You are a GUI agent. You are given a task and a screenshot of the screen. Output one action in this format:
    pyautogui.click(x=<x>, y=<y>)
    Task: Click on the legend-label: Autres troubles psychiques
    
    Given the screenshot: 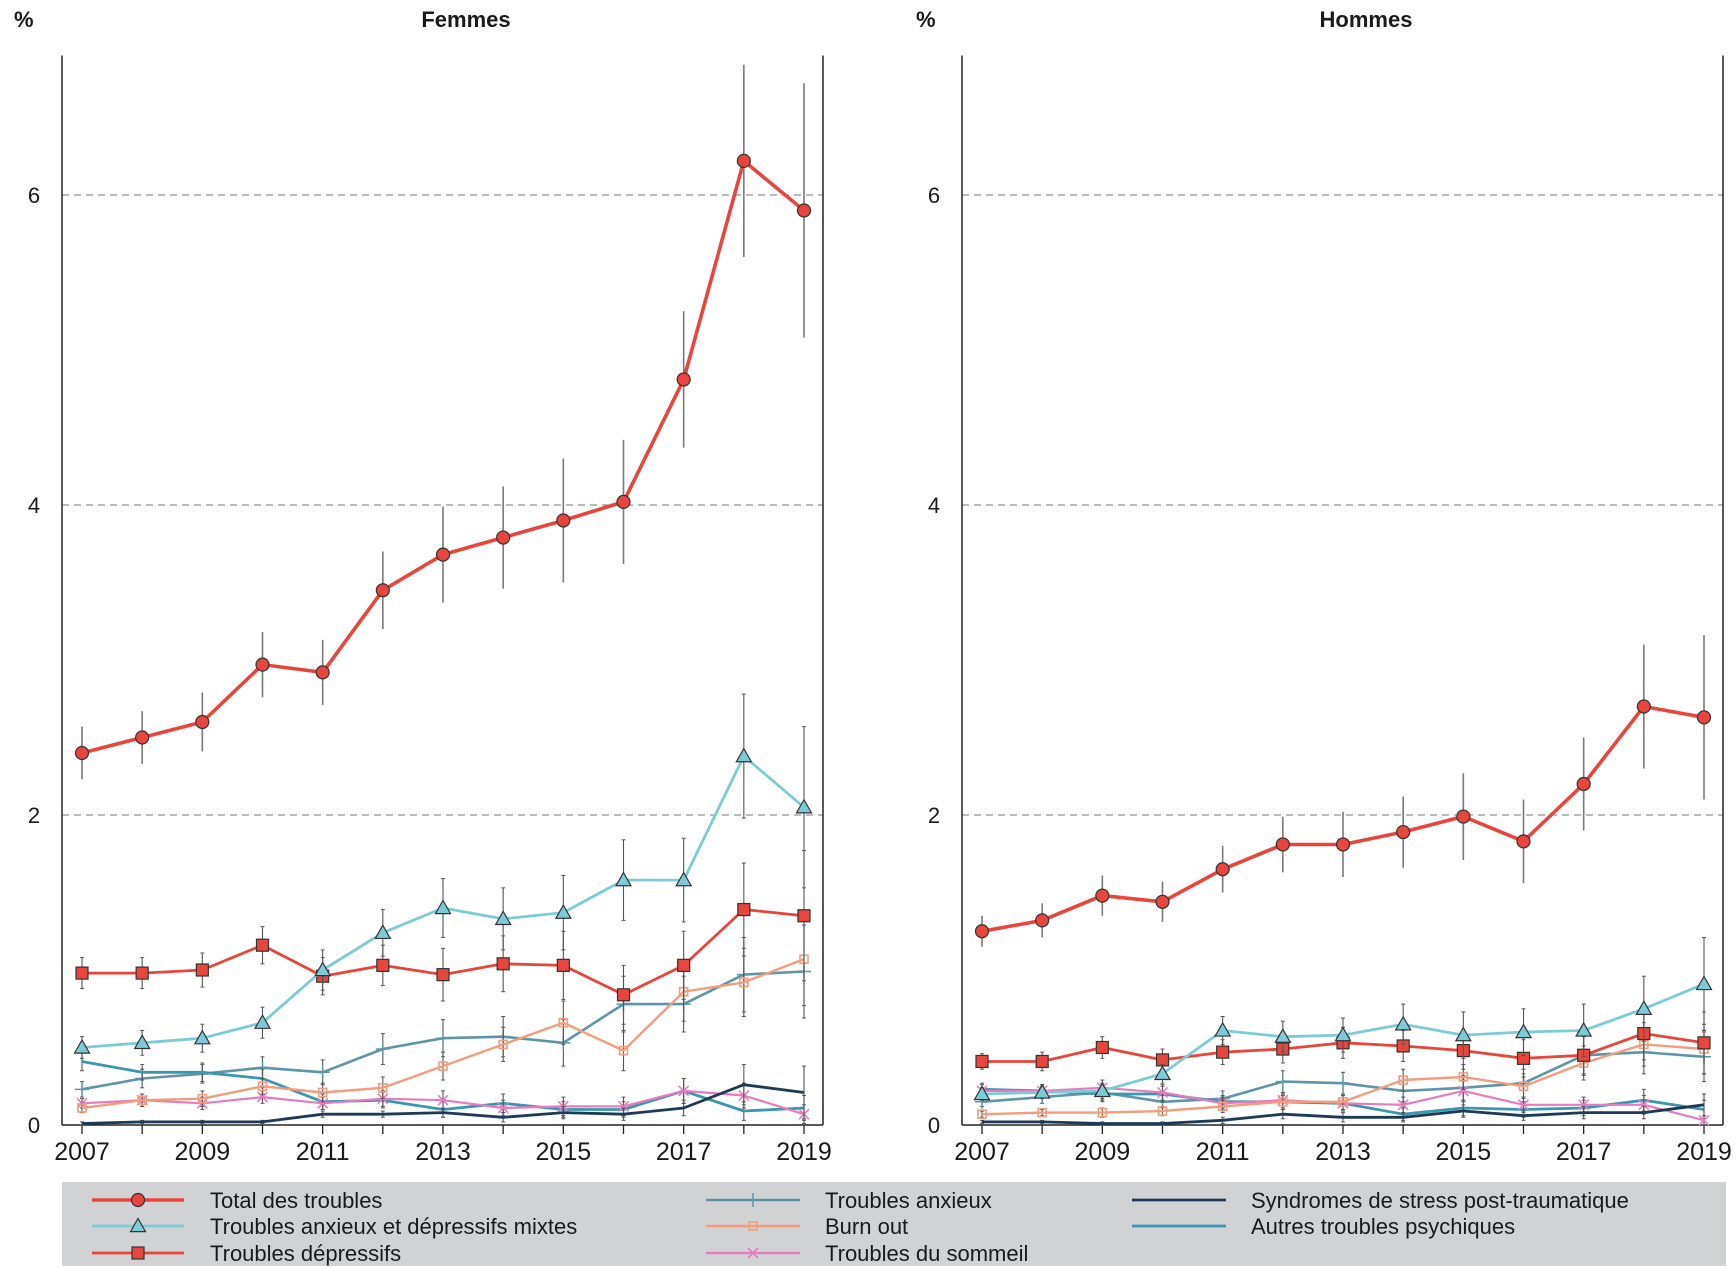 What is the action you would take?
    pyautogui.click(x=1383, y=1226)
    